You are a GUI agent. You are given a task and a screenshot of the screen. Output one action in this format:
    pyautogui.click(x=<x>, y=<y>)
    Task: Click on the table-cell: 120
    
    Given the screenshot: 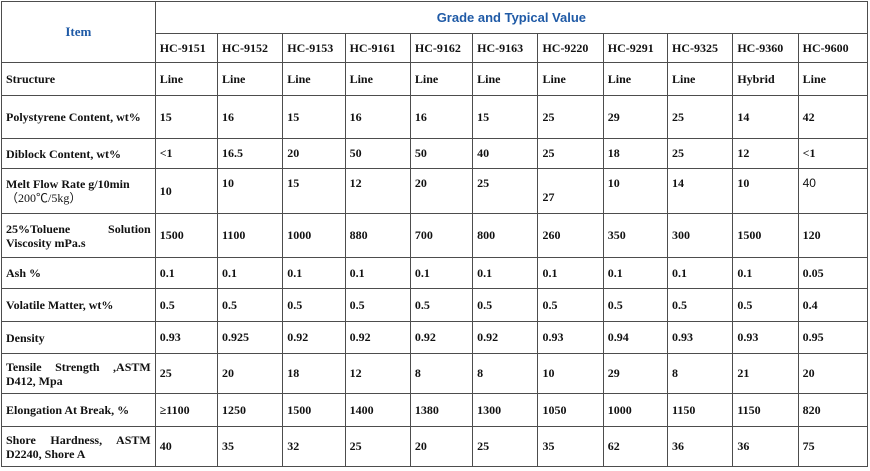 What is the action you would take?
    pyautogui.click(x=833, y=235)
    